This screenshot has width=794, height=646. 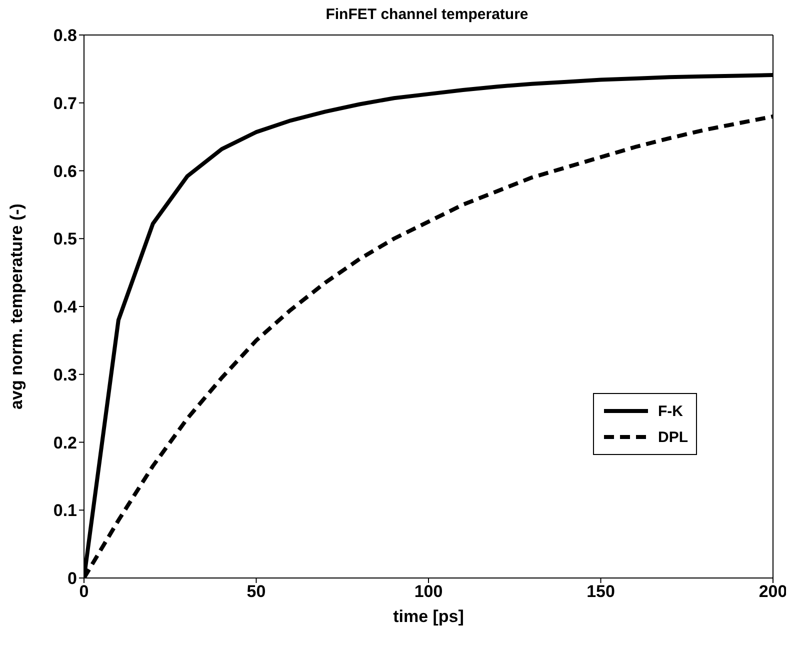 I want to click on x-tick-label: 150, so click(x=600, y=592).